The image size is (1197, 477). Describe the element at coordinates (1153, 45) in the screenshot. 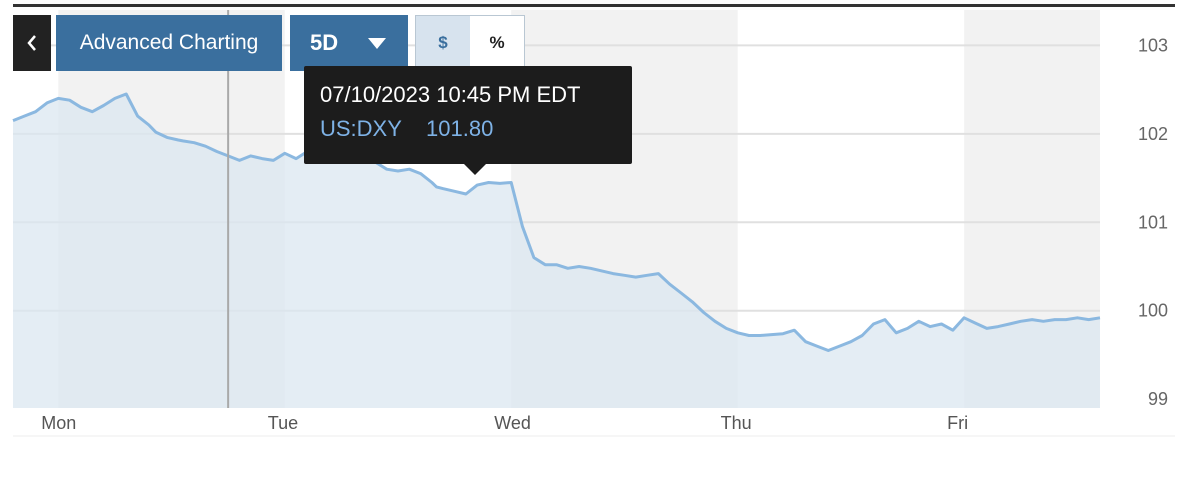

I see `y-tick-label: 103` at that location.